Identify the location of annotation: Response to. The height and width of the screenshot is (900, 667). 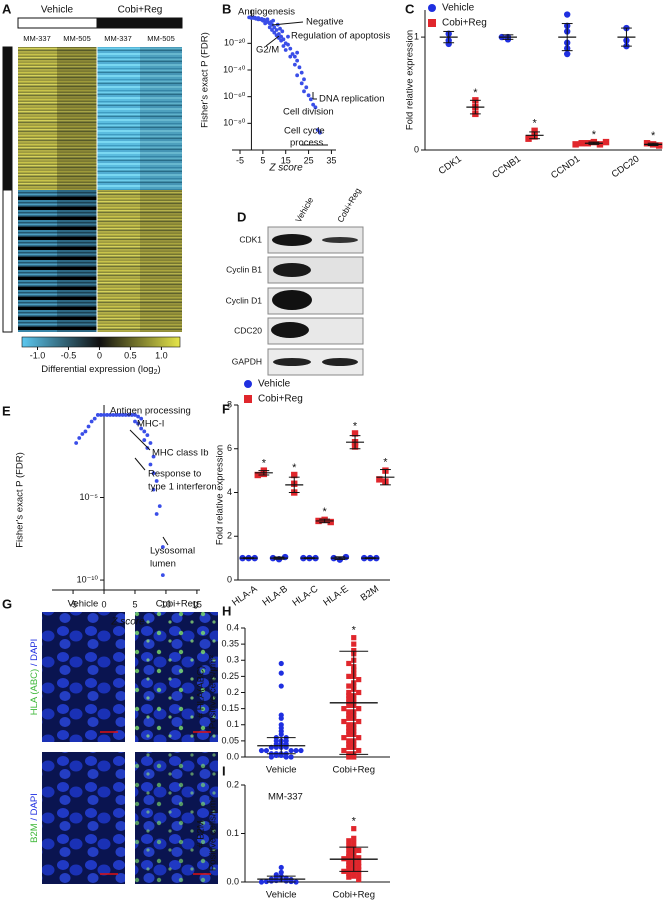
(174, 474).